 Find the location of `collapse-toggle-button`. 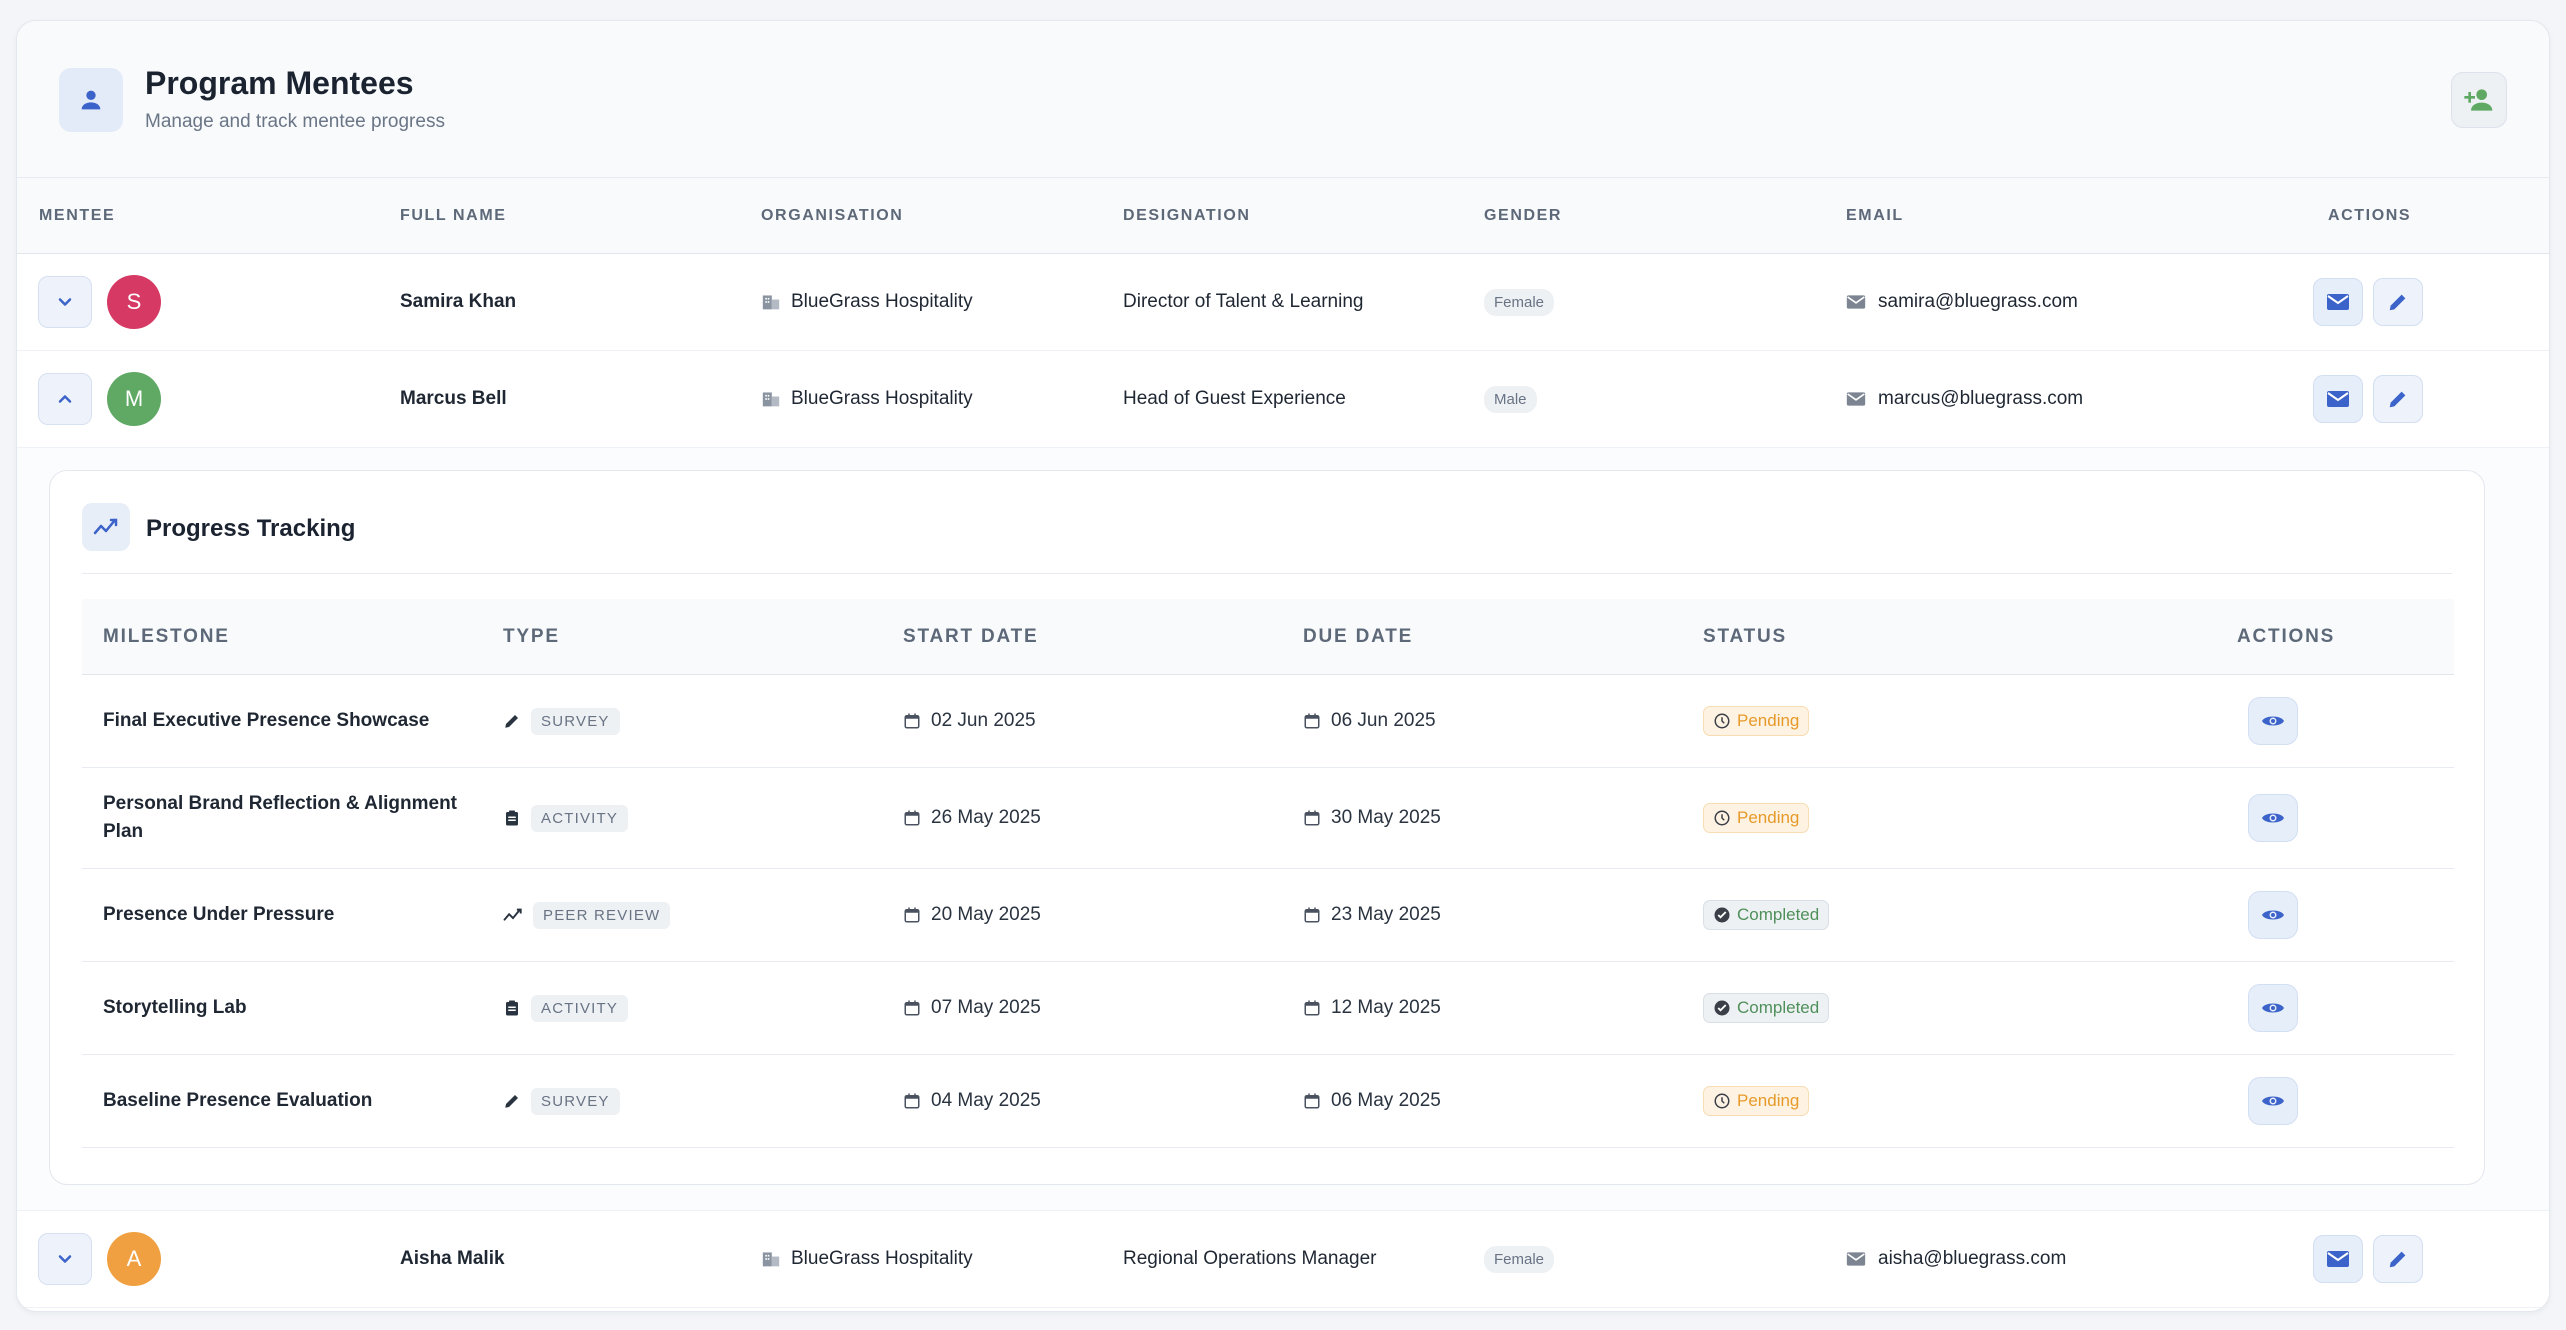

collapse-toggle-button is located at coordinates (65, 399).